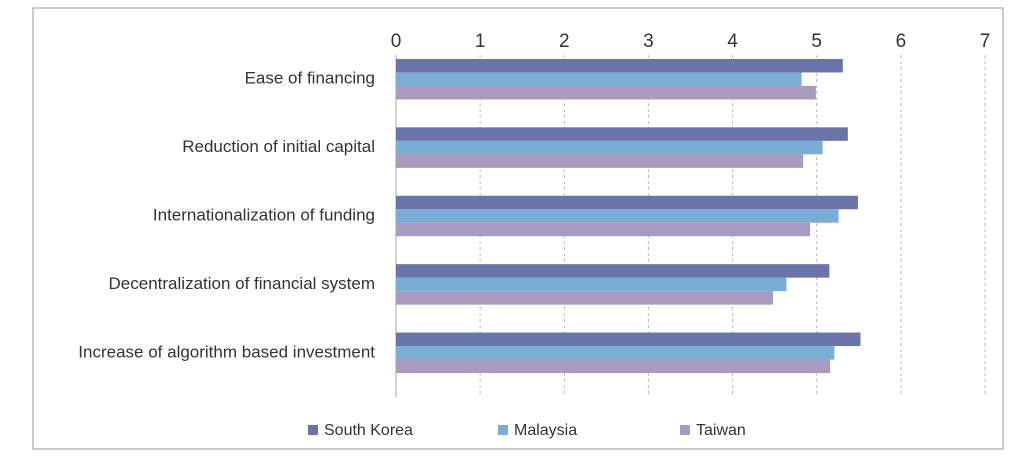 The image size is (1030, 457). Describe the element at coordinates (721, 430) in the screenshot. I see `legend-label: Taiwan` at that location.